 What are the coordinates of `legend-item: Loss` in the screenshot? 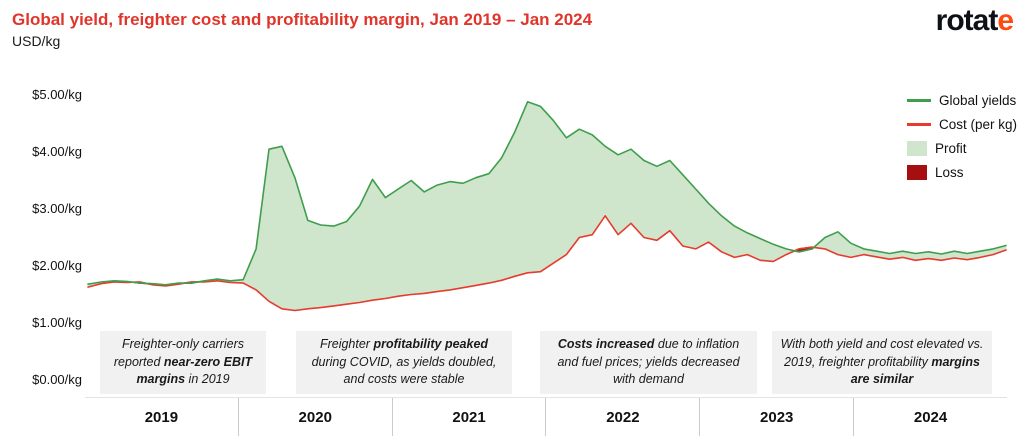 It's located at (961, 172).